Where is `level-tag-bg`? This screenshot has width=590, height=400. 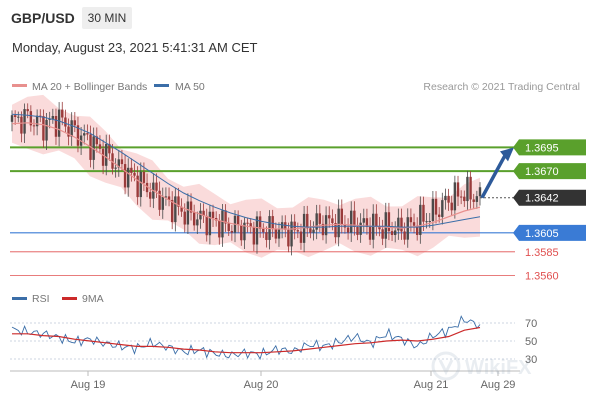
level-tag-bg is located at coordinates (549, 171).